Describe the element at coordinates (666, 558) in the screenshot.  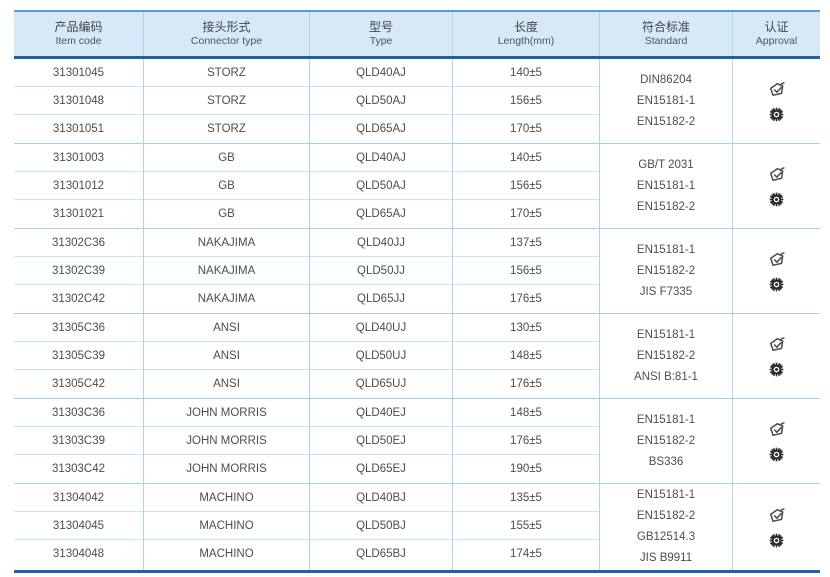
I see `standard-line: JIS B9911` at that location.